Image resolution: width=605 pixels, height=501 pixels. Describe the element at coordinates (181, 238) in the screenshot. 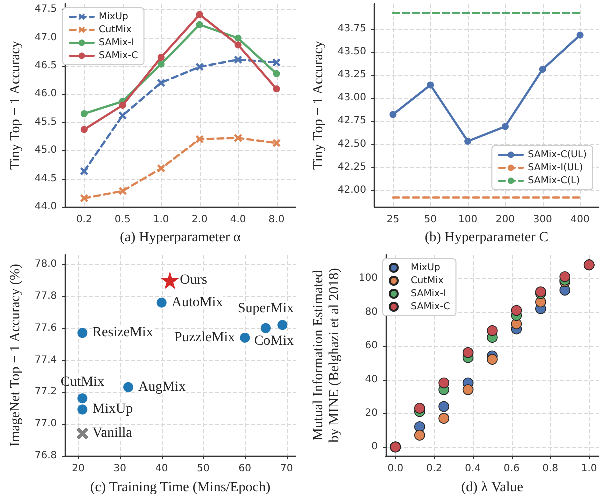

I see `x-axis-title: (a) Hyperparameter α` at that location.